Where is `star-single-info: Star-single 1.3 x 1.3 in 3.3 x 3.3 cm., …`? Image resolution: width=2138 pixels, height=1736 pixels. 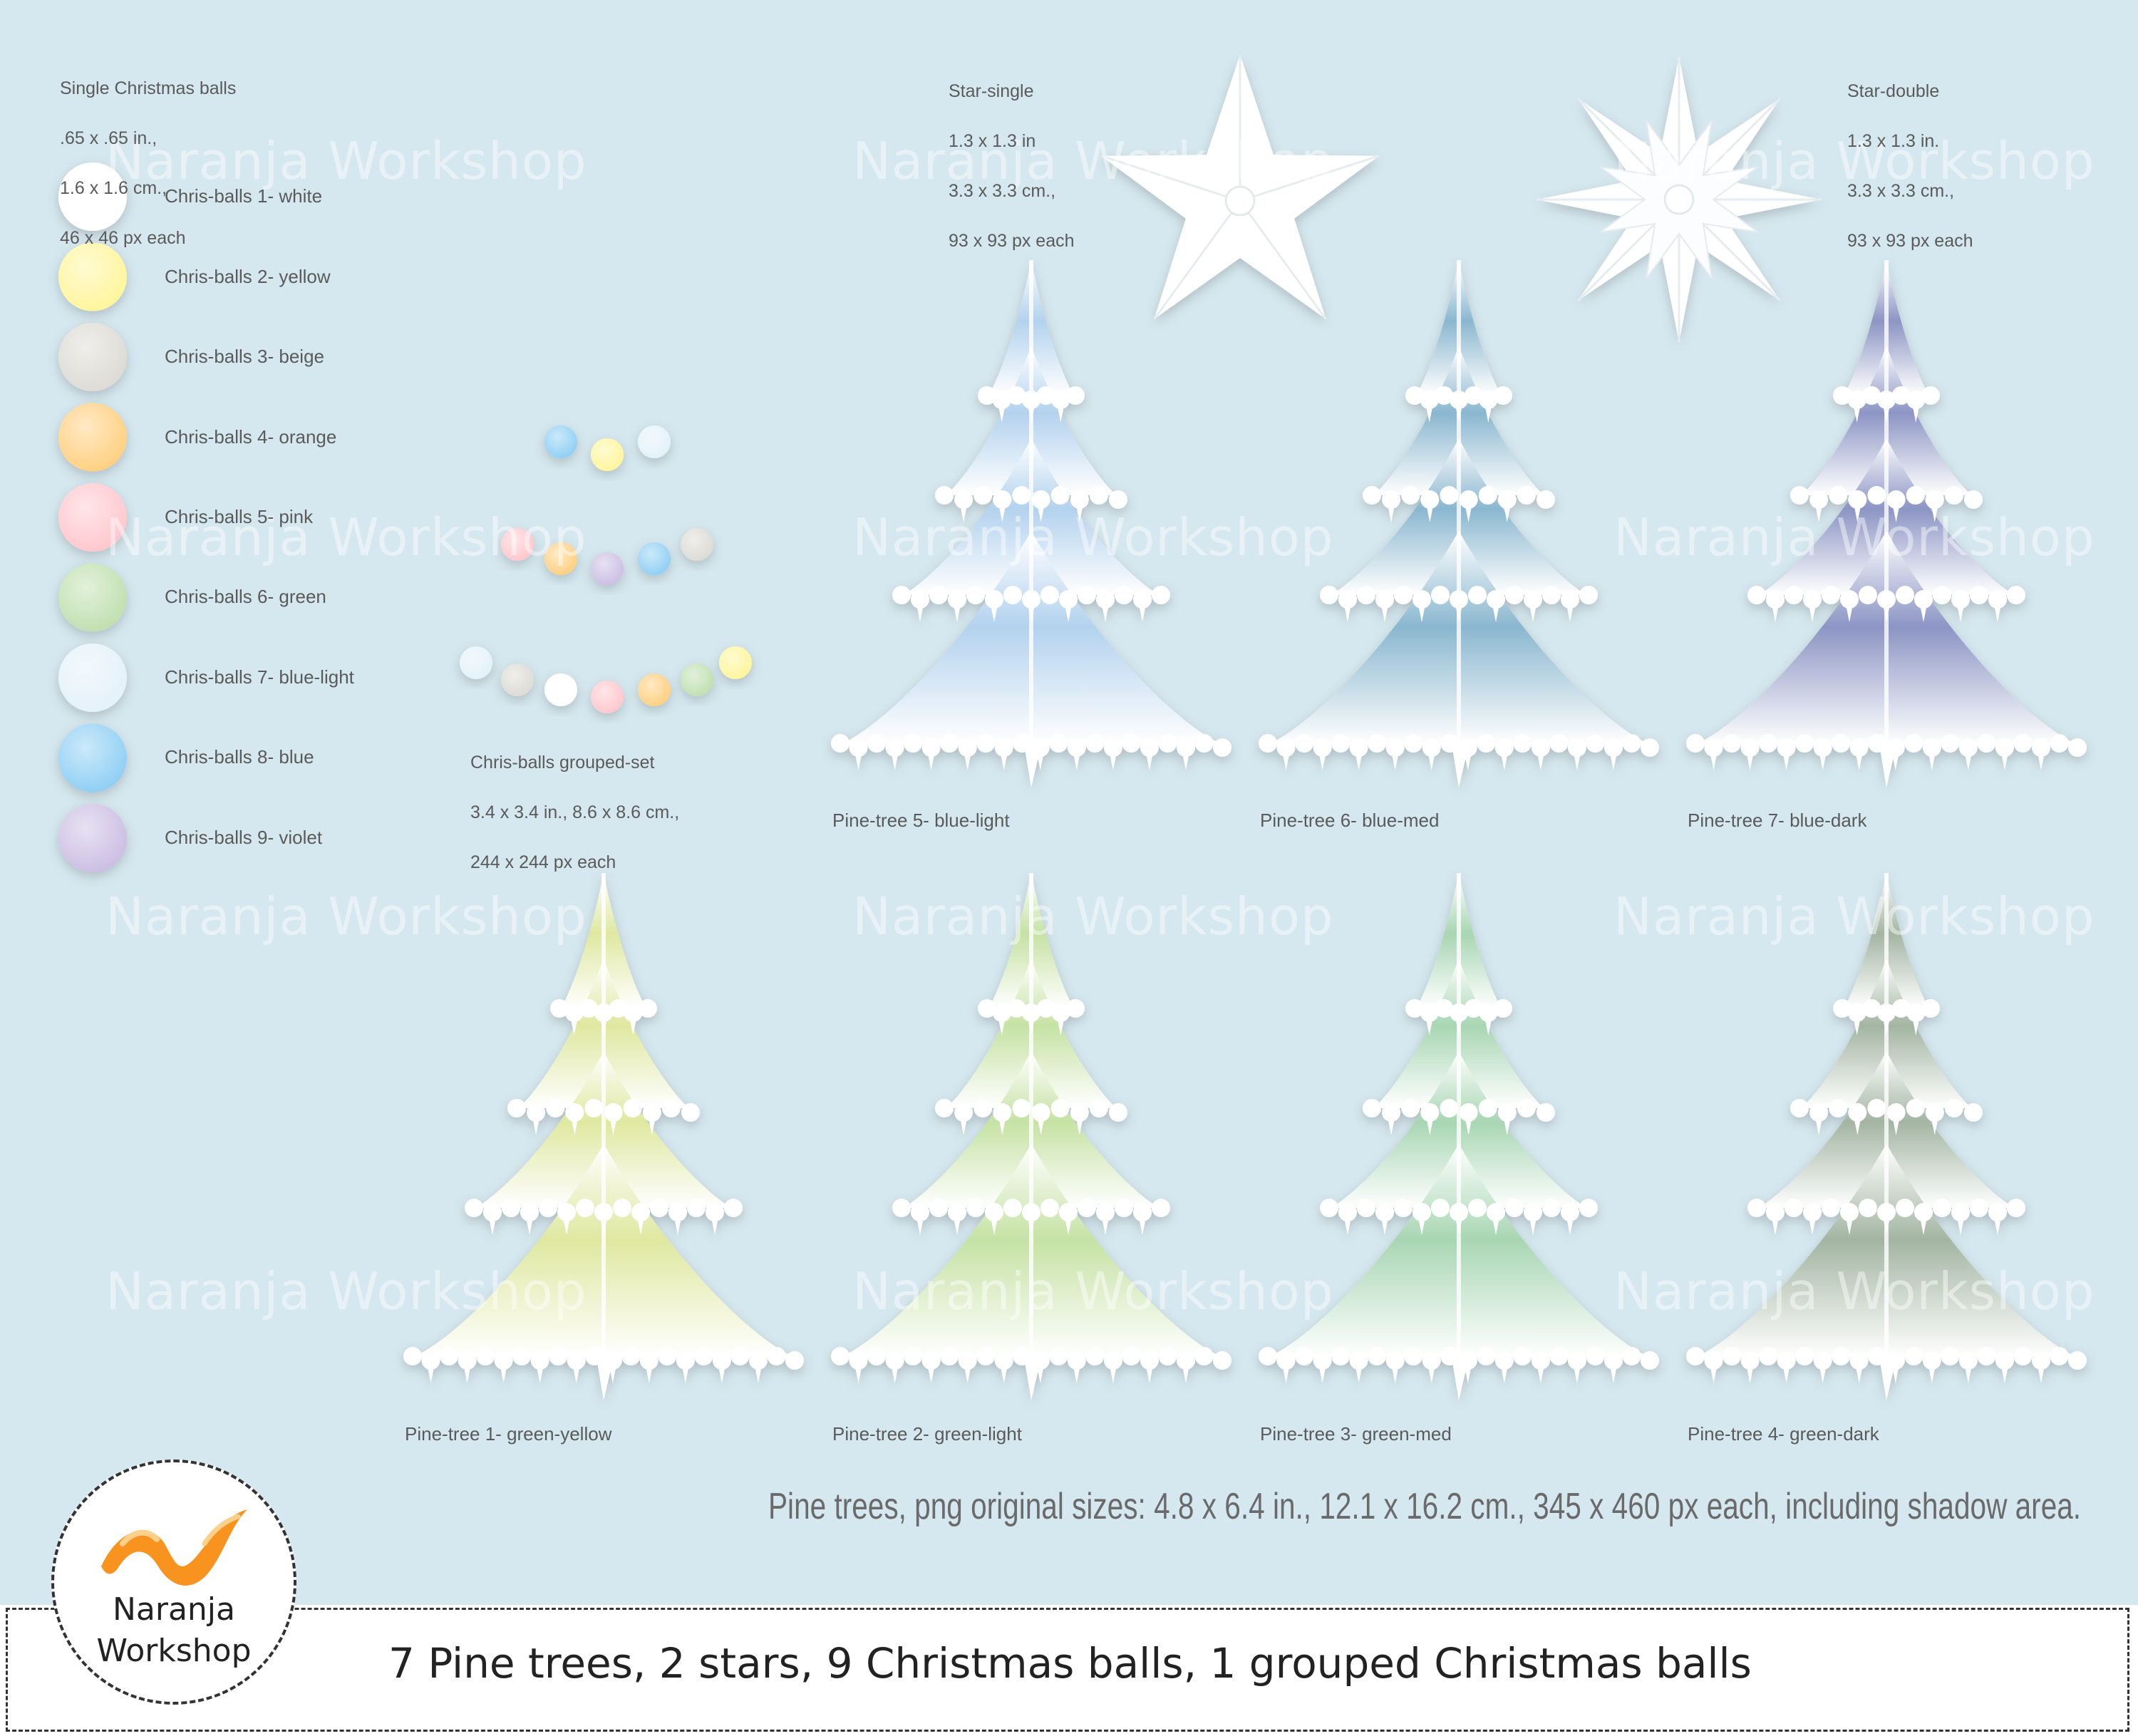
star-single-info: Star-single 1.3 x 1.3 in 3.3 x 3.3 cm., … is located at coordinates (1012, 167).